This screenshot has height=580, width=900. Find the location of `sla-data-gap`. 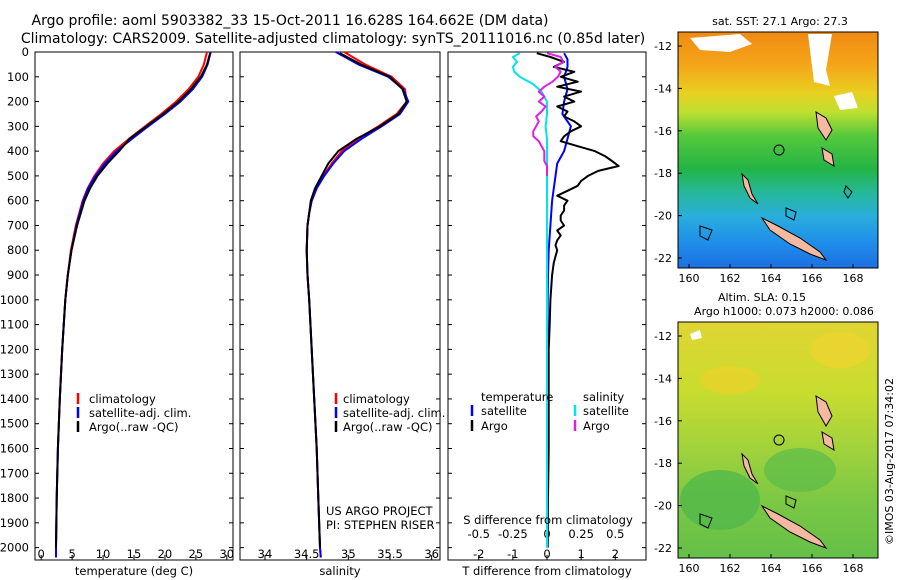

sla-data-gap is located at coordinates (696, 335).